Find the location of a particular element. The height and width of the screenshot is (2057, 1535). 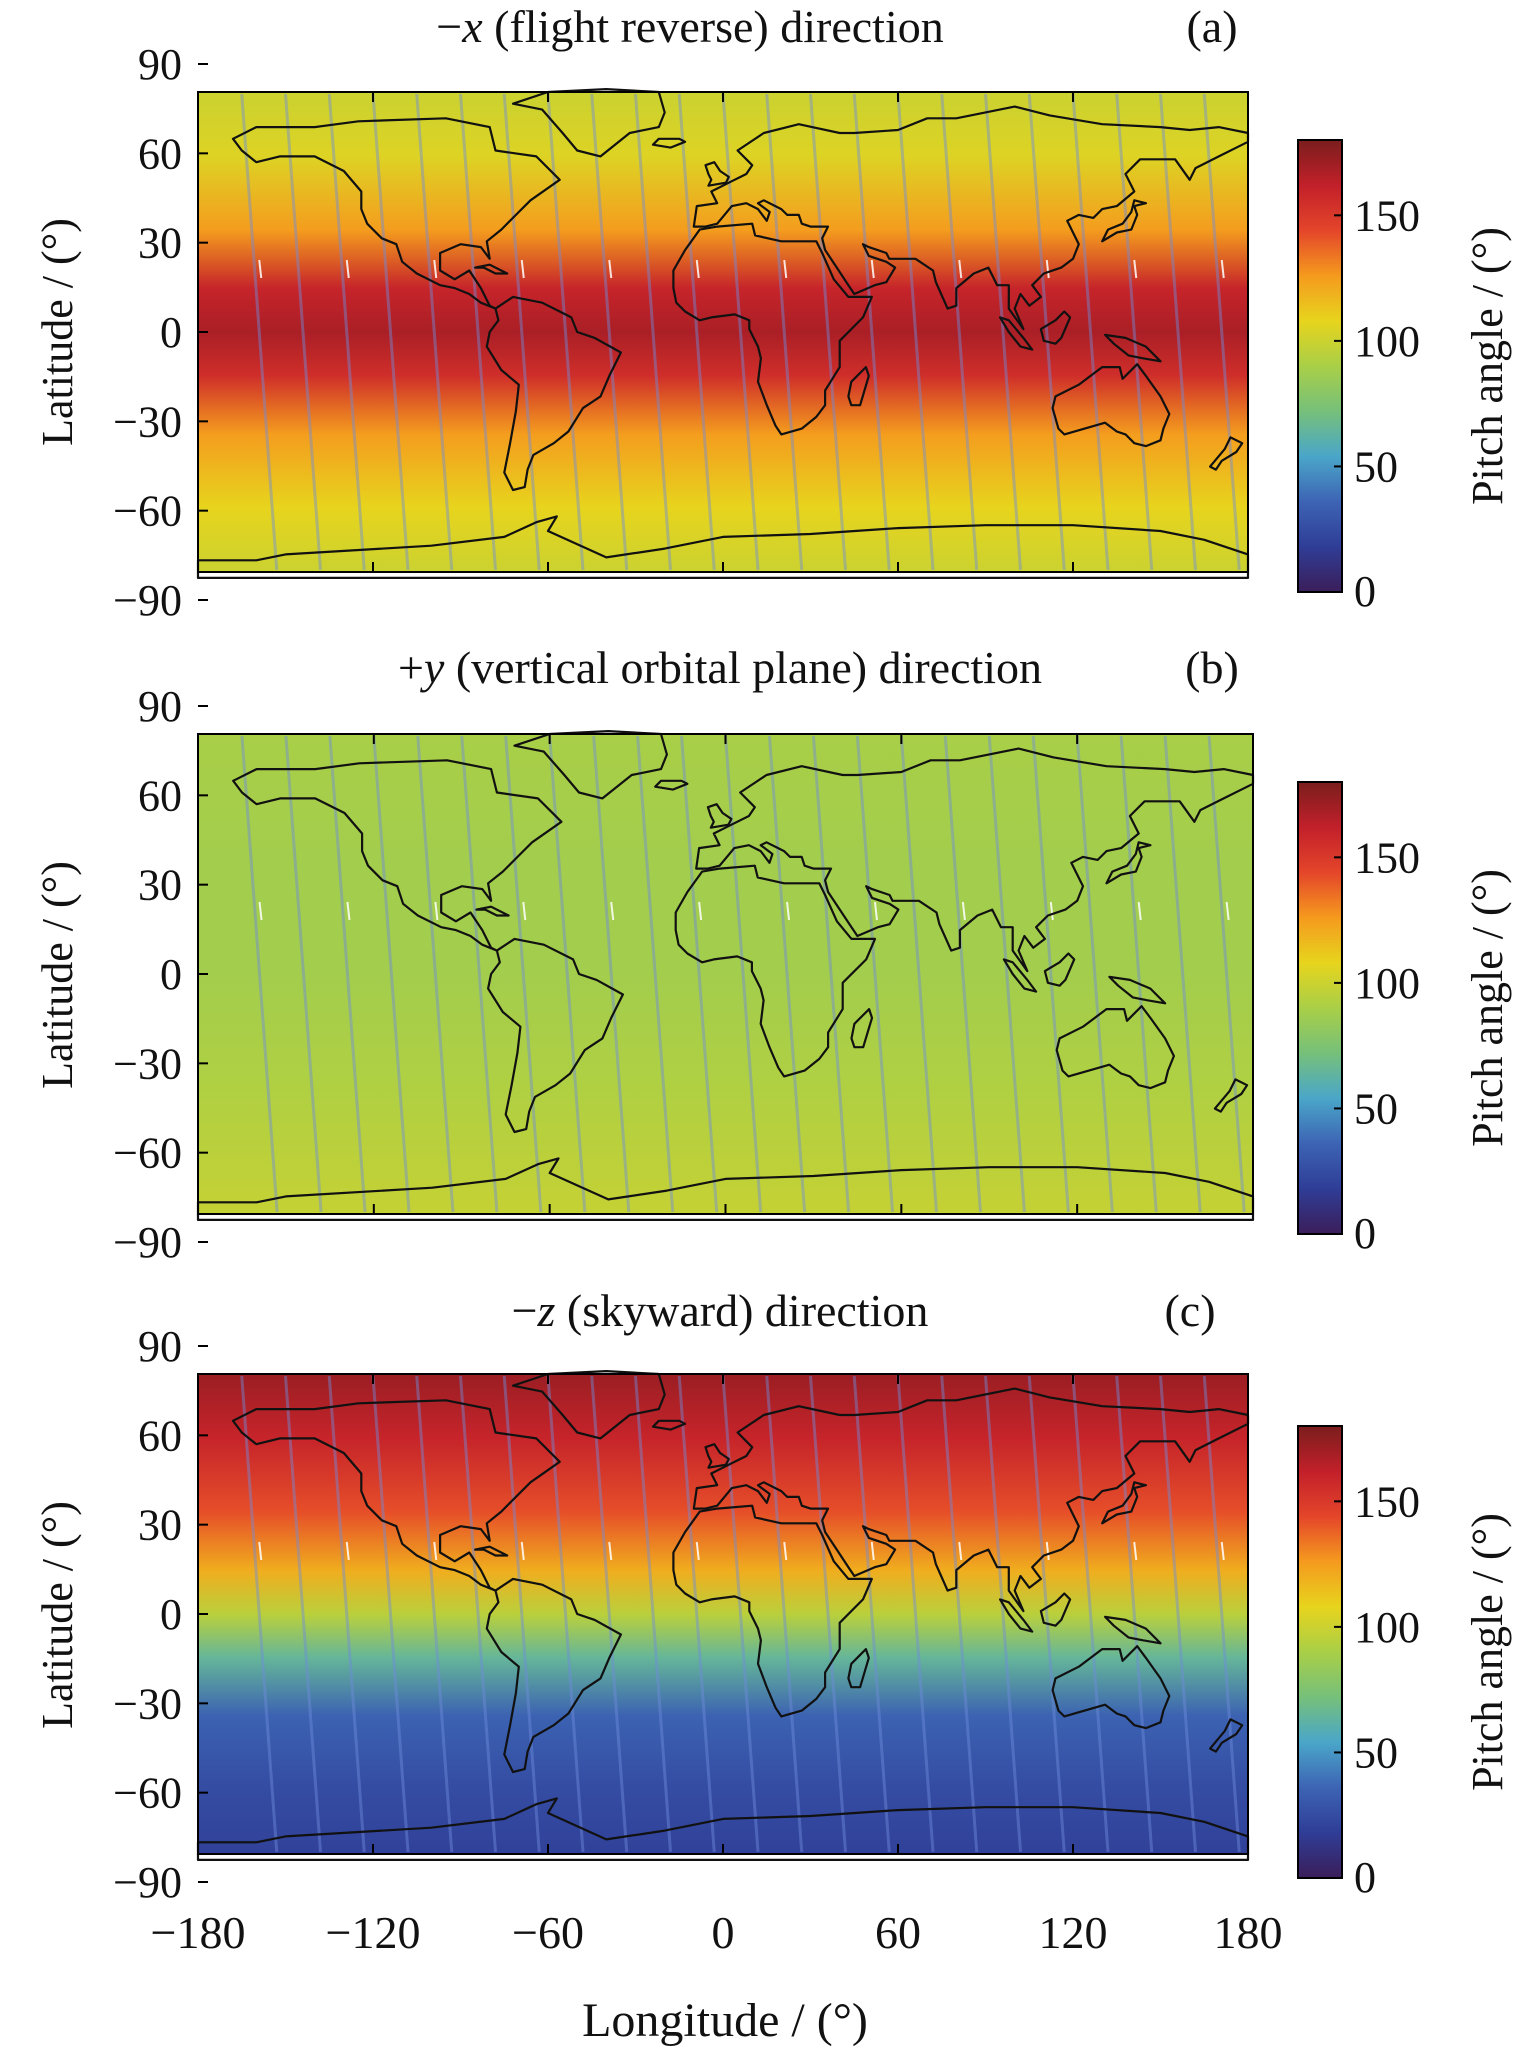

coastline-africa is located at coordinates (772, 329).